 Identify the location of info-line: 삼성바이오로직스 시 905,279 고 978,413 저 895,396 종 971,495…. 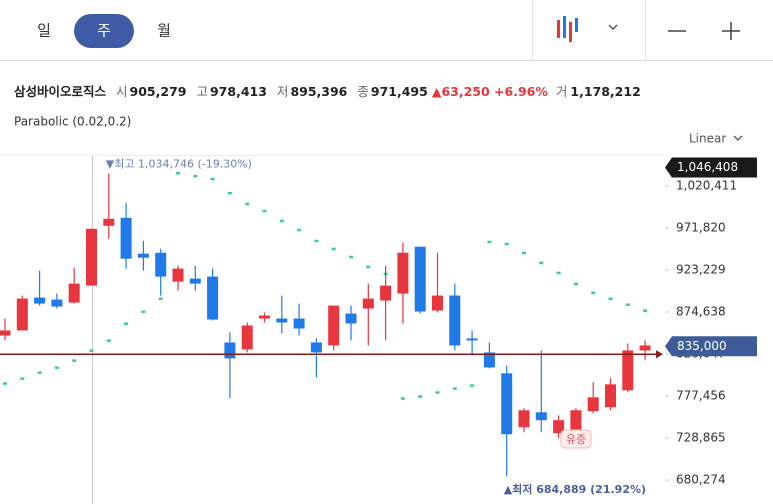
(327, 91).